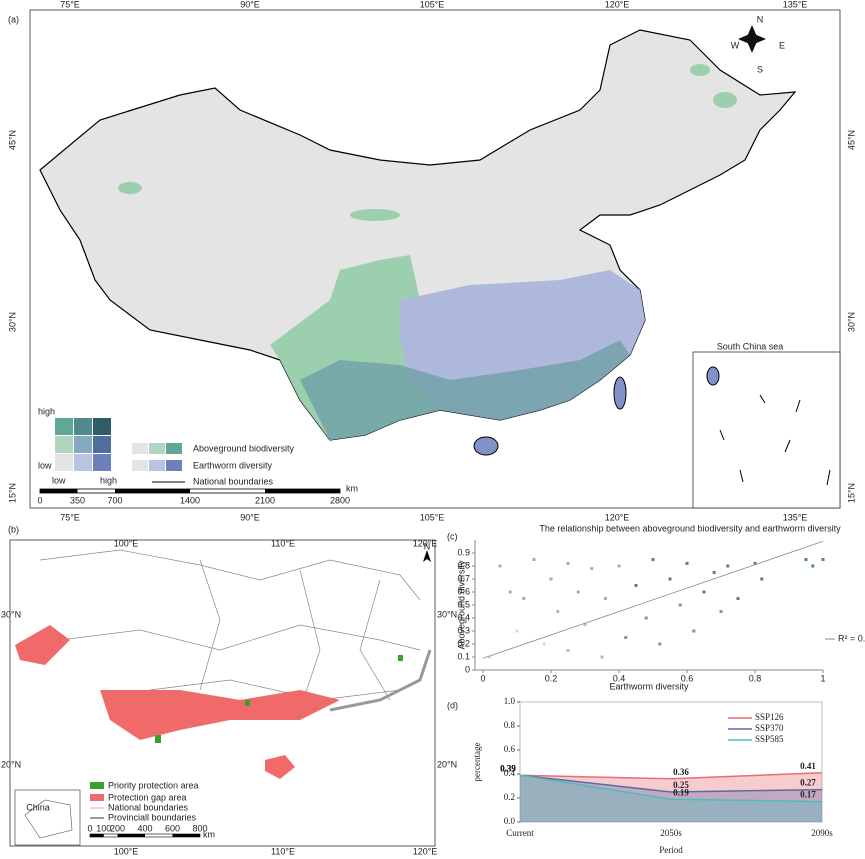 This screenshot has height=859, width=865. Describe the element at coordinates (851, 638) in the screenshot. I see `r-squared: R² = 0.09` at that location.